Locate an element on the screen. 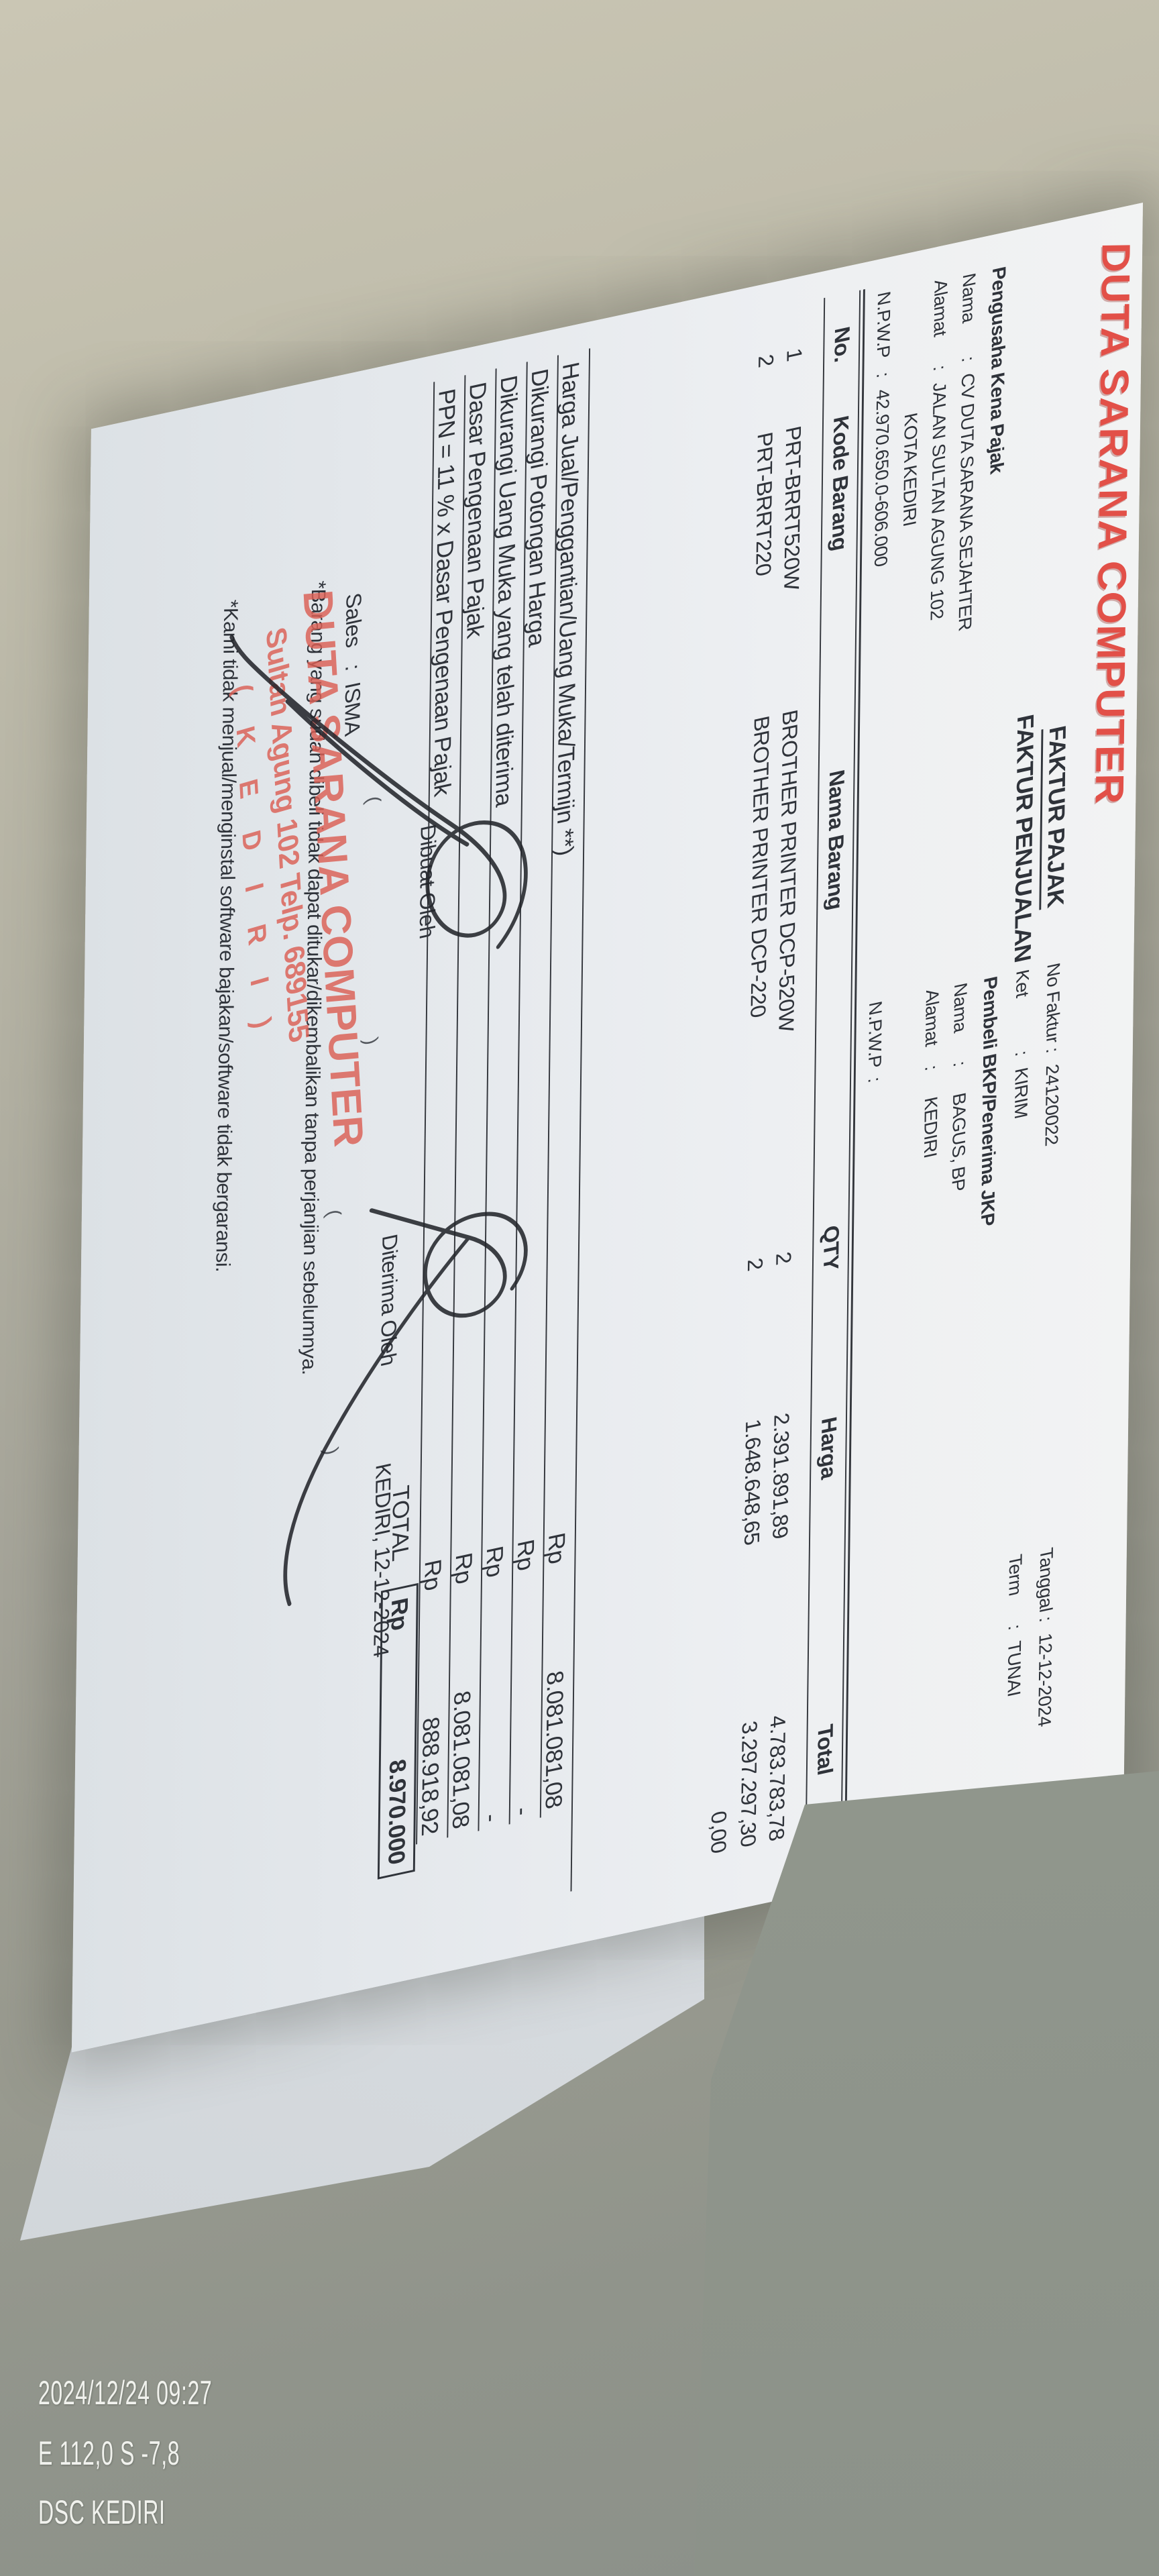  overlay-gps: E 112,0 S -7,8 is located at coordinates (109, 2453).